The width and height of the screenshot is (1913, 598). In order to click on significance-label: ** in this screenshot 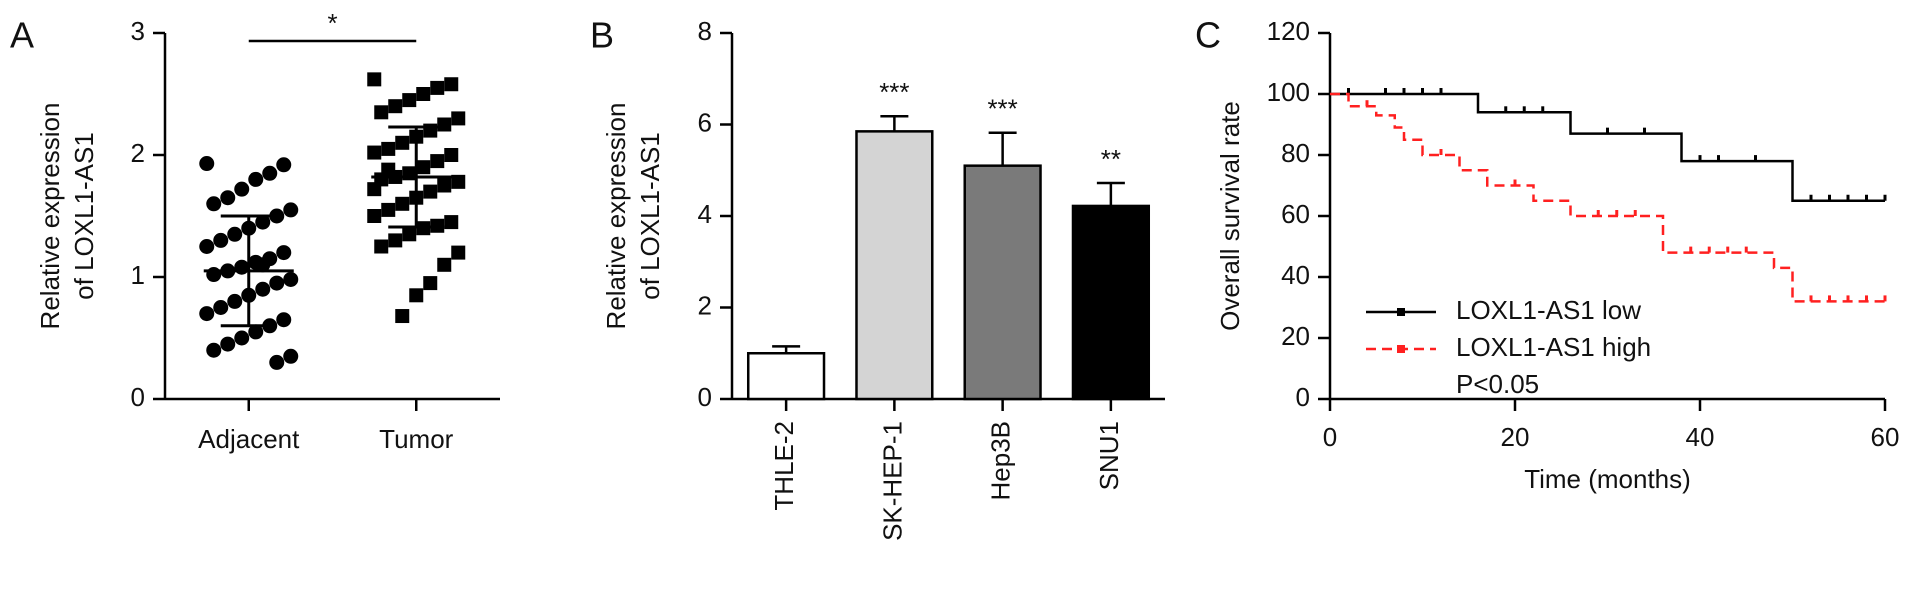, I will do `click(1111, 159)`.